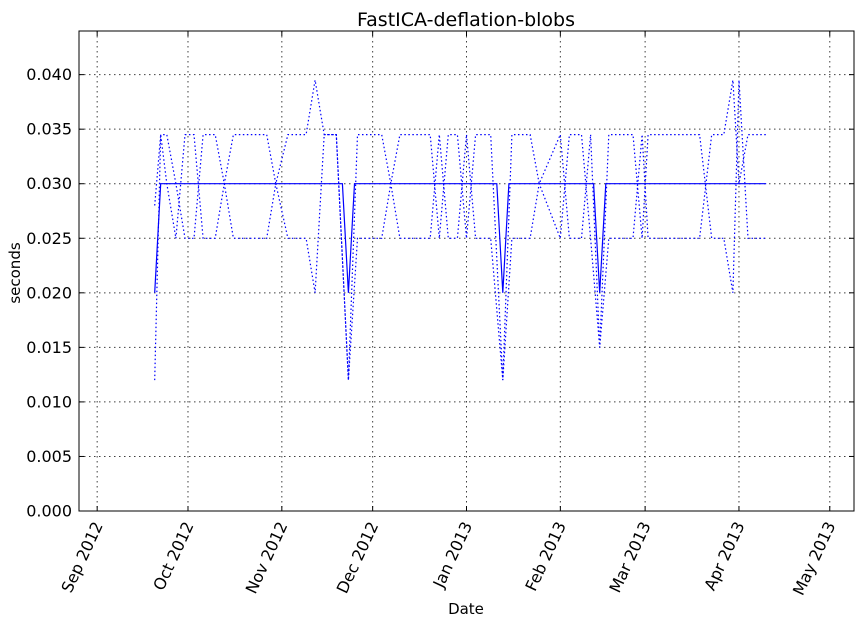  I want to click on y-tick-label: 0.025, so click(49, 238).